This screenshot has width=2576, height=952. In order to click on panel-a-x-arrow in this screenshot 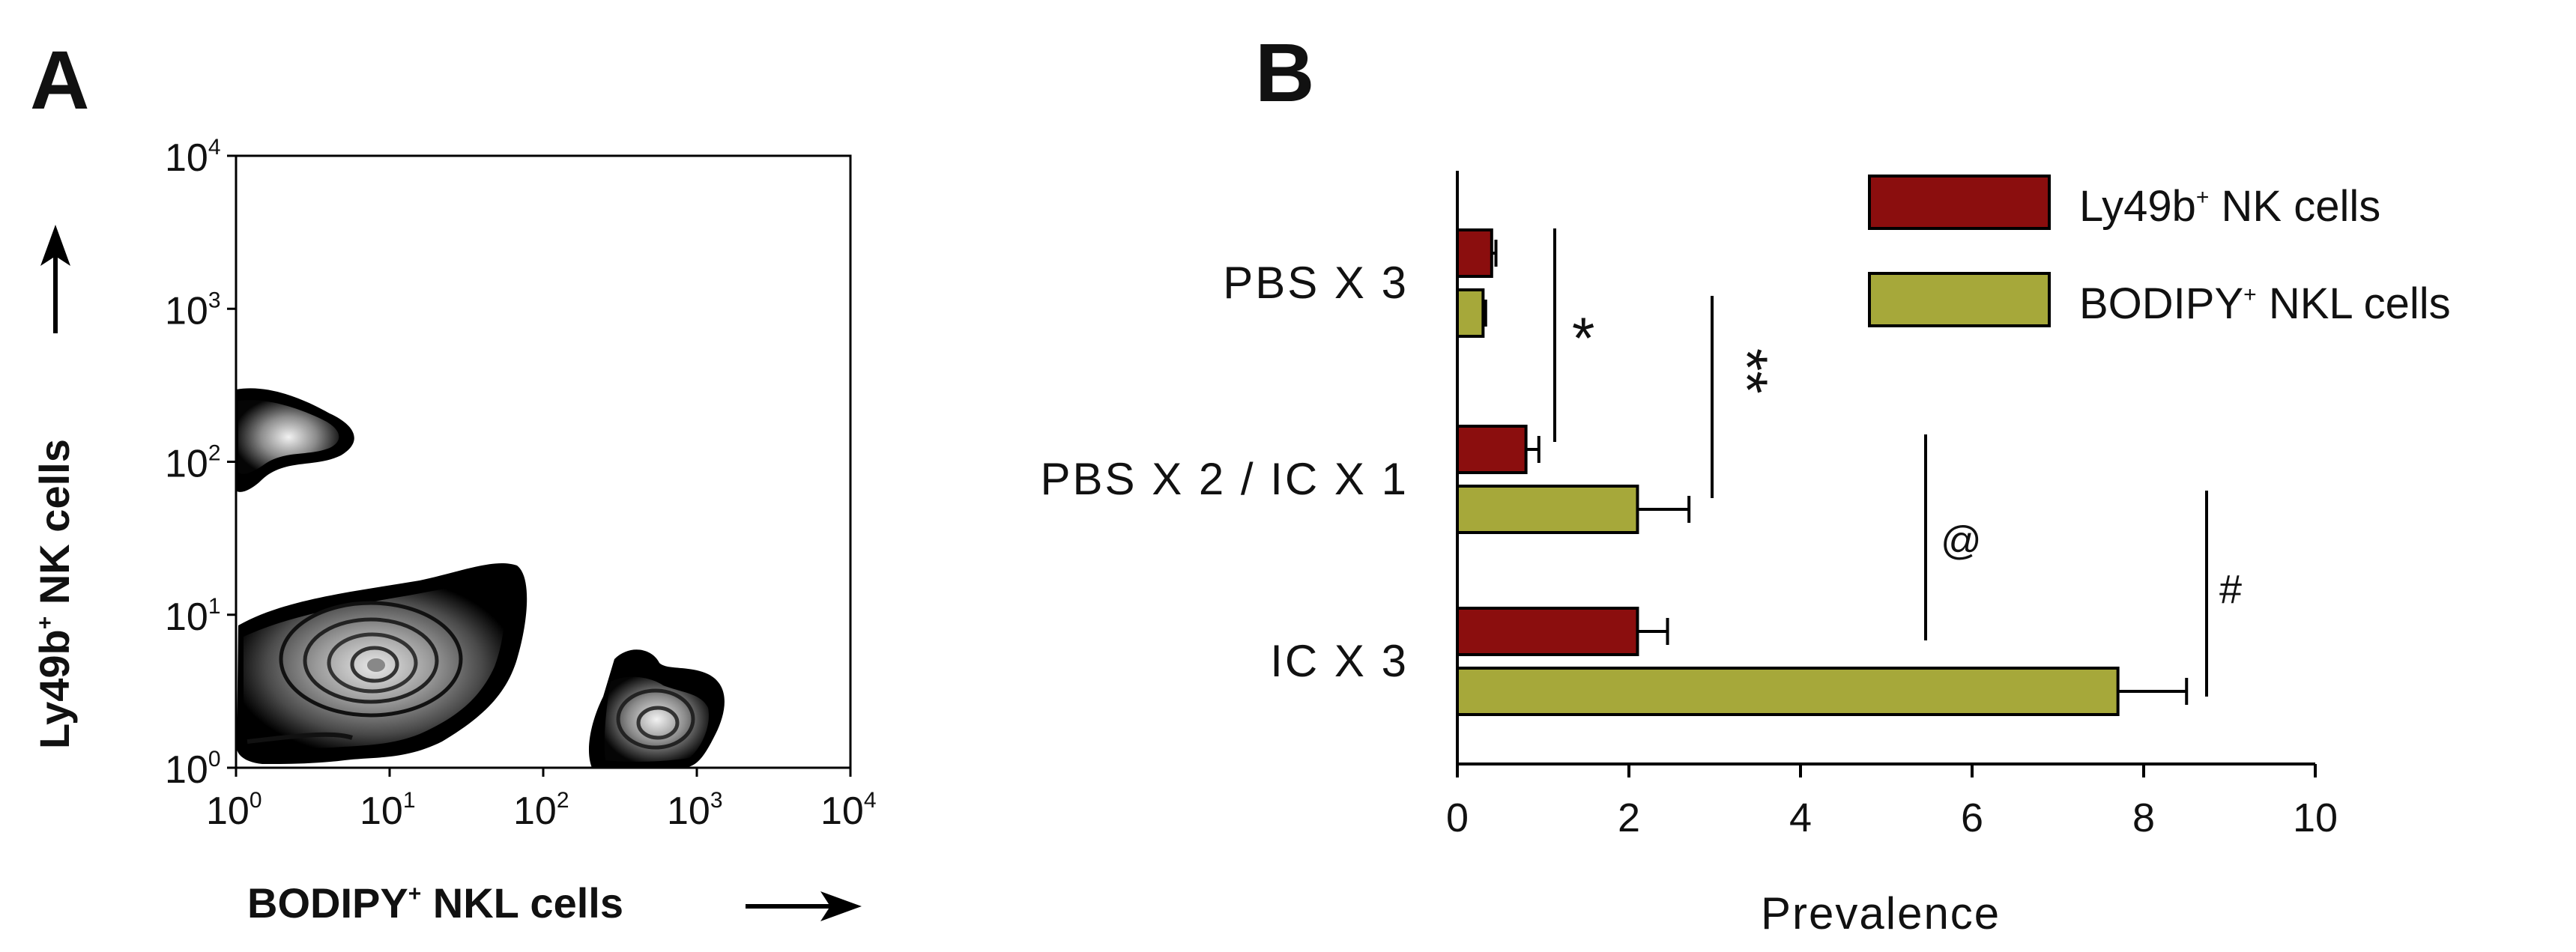, I will do `click(804, 906)`.